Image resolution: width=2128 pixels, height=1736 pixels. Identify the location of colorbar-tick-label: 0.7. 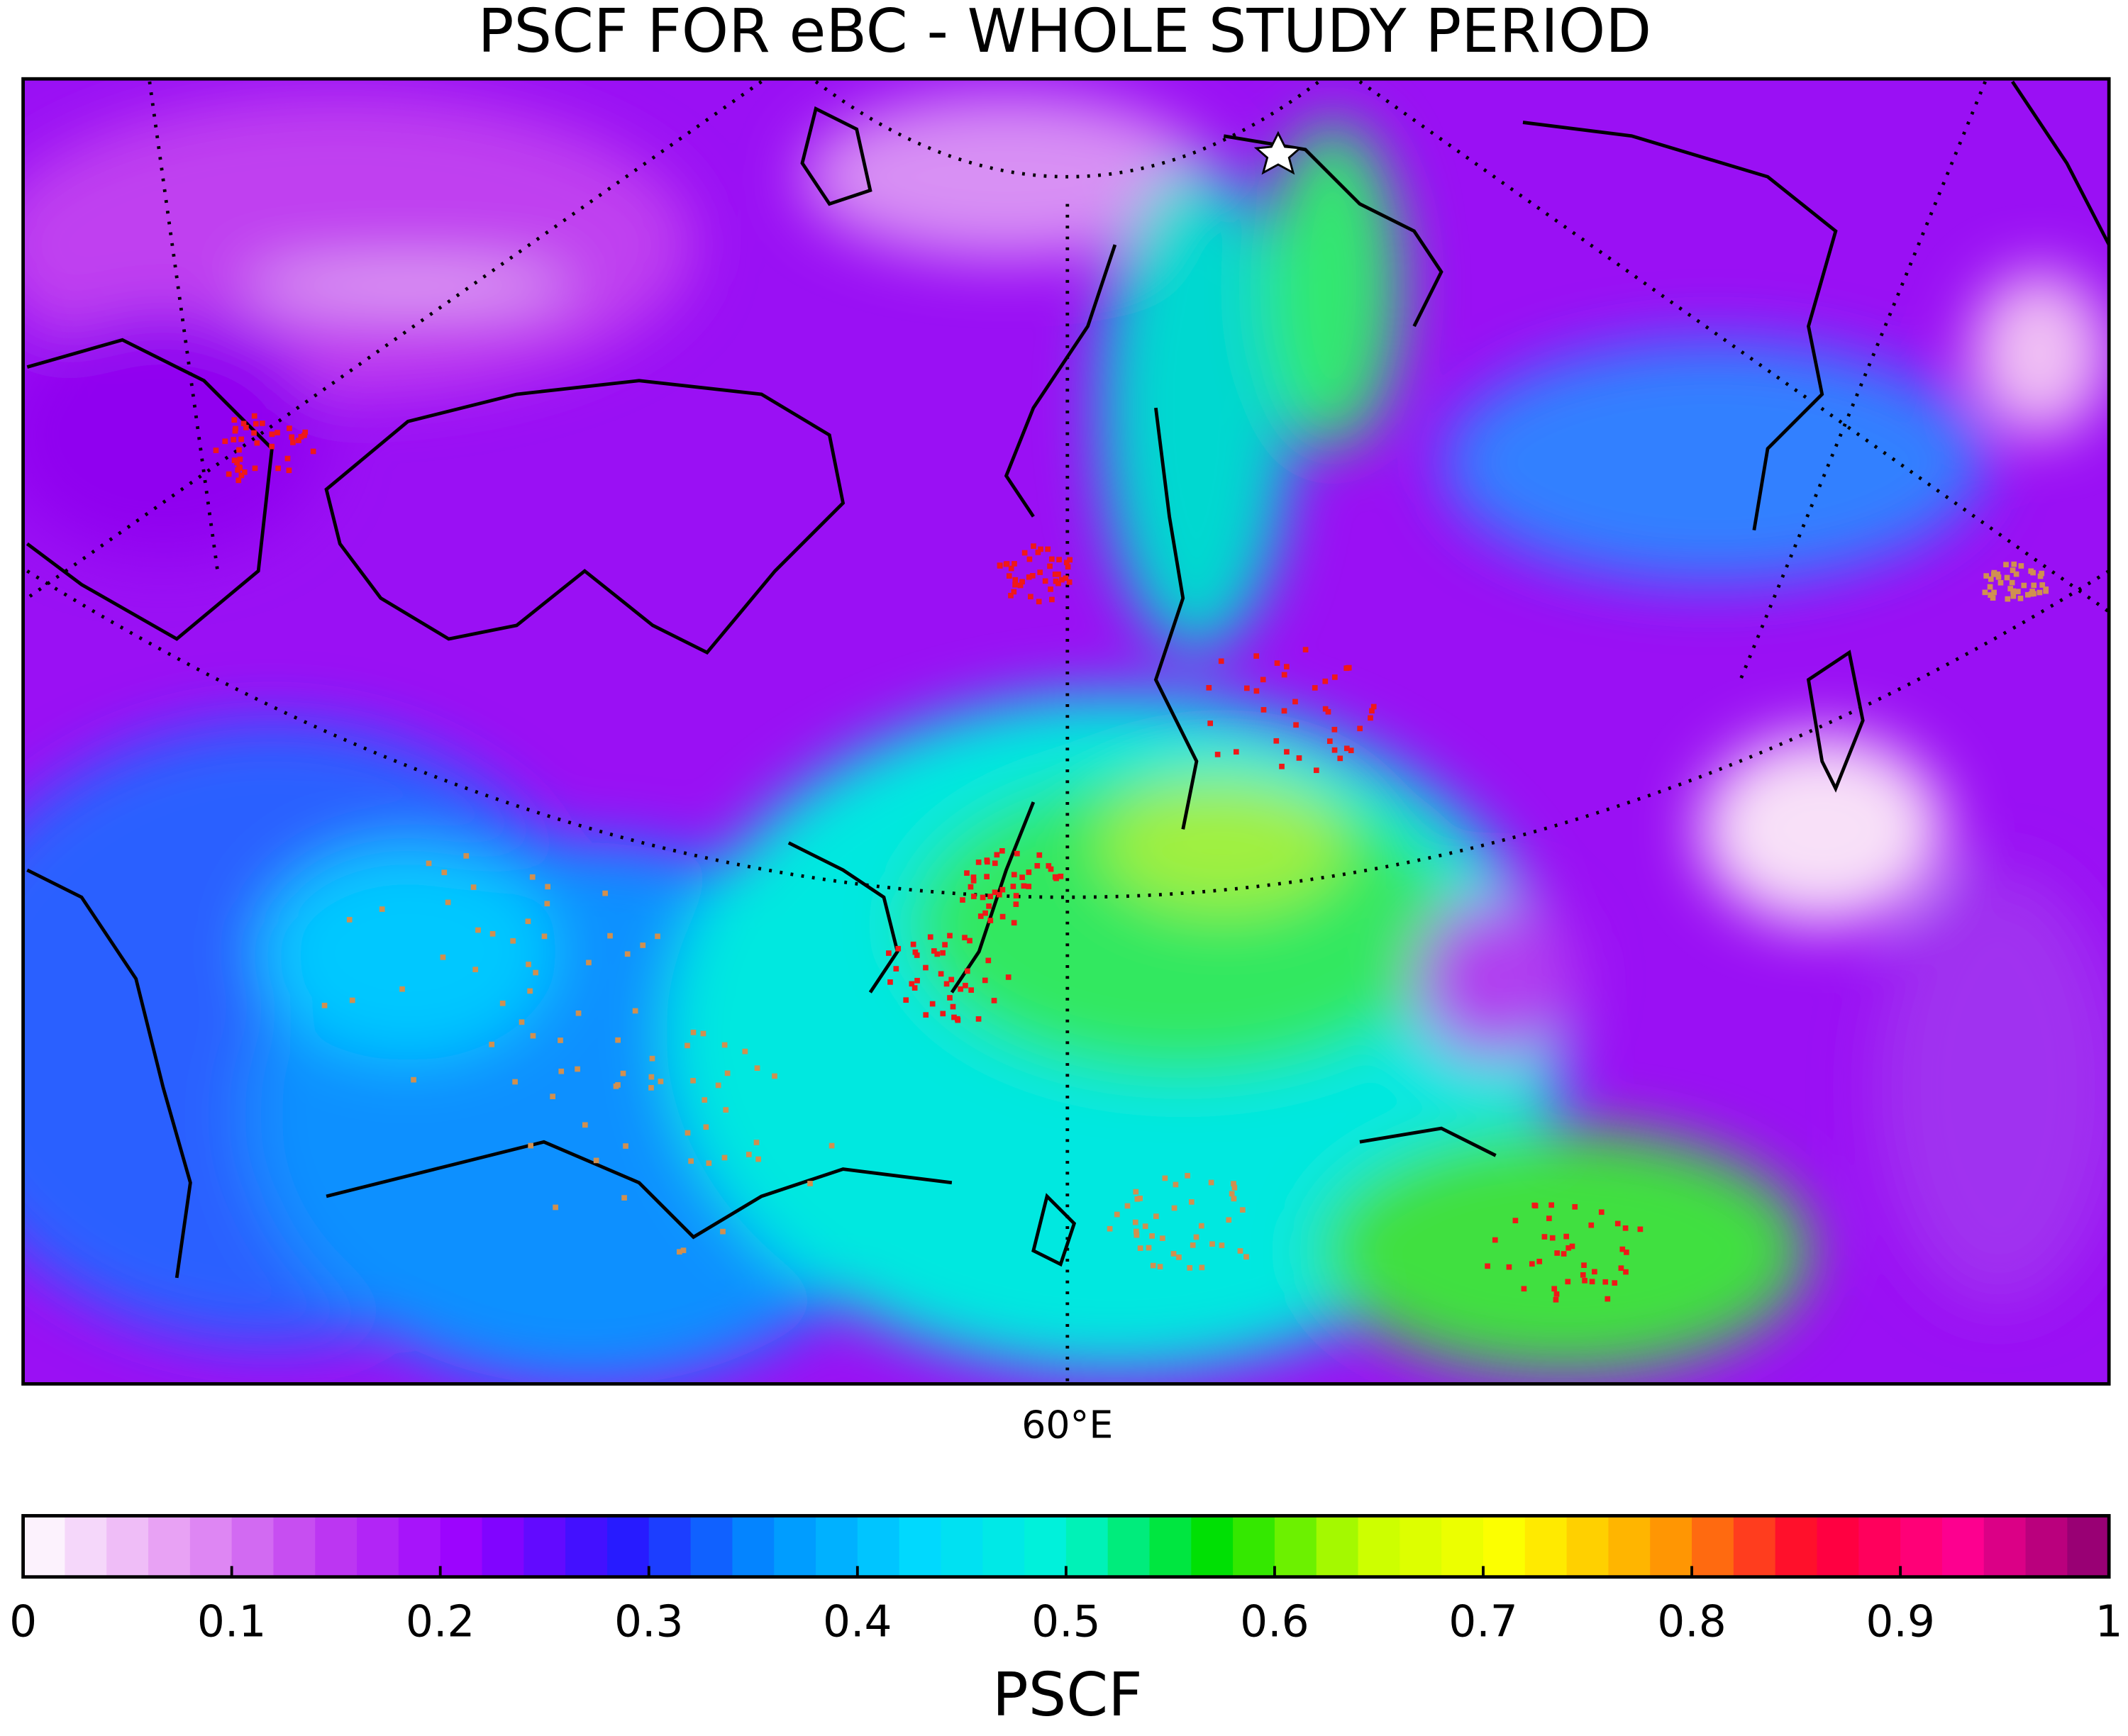
(1483, 1621).